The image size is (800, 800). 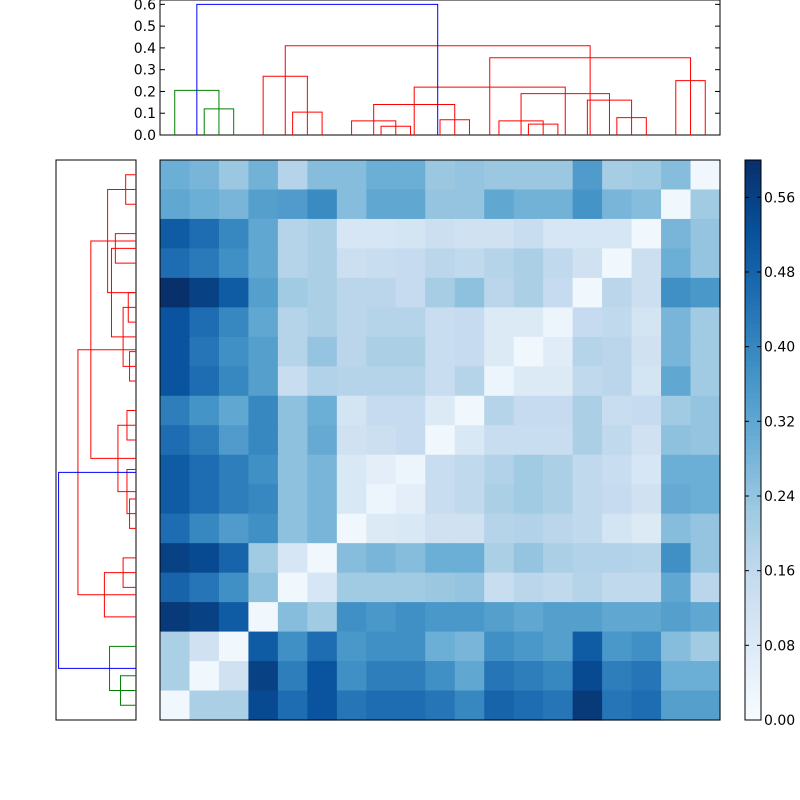 What do you see at coordinates (96, 440) in the screenshot?
I see `left-dendrogram-frame` at bounding box center [96, 440].